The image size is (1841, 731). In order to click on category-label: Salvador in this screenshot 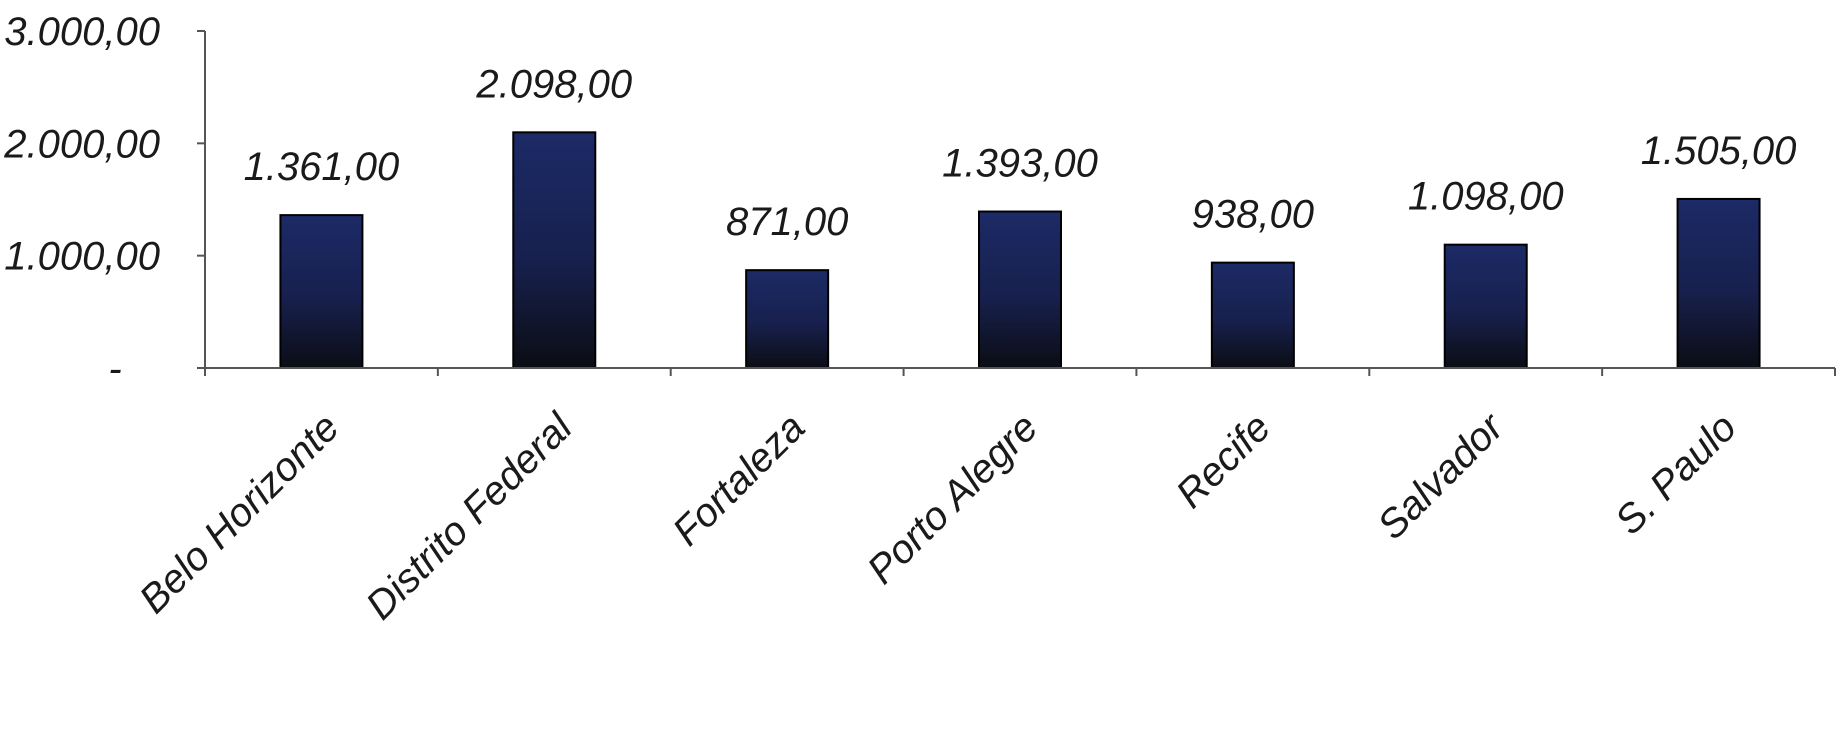, I will do `click(1441, 476)`.